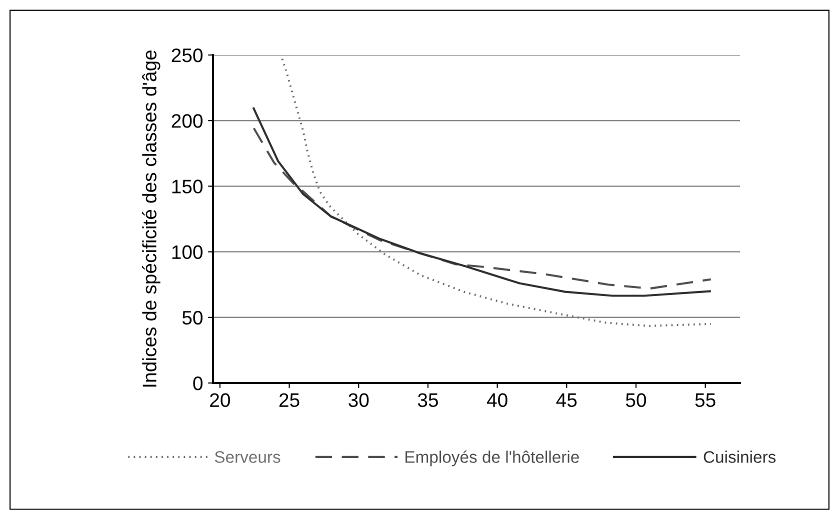  Describe the element at coordinates (497, 400) in the screenshot. I see `x-tick-label: 40` at that location.